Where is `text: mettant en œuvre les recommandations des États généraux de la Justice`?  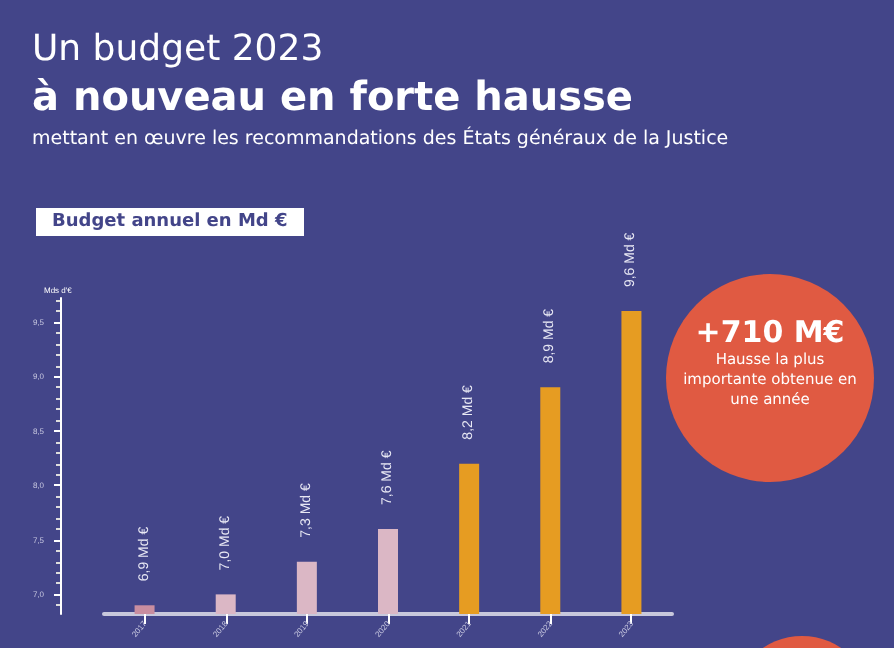 text: mettant en œuvre les recommandations des États généraux de la Justice is located at coordinates (380, 139).